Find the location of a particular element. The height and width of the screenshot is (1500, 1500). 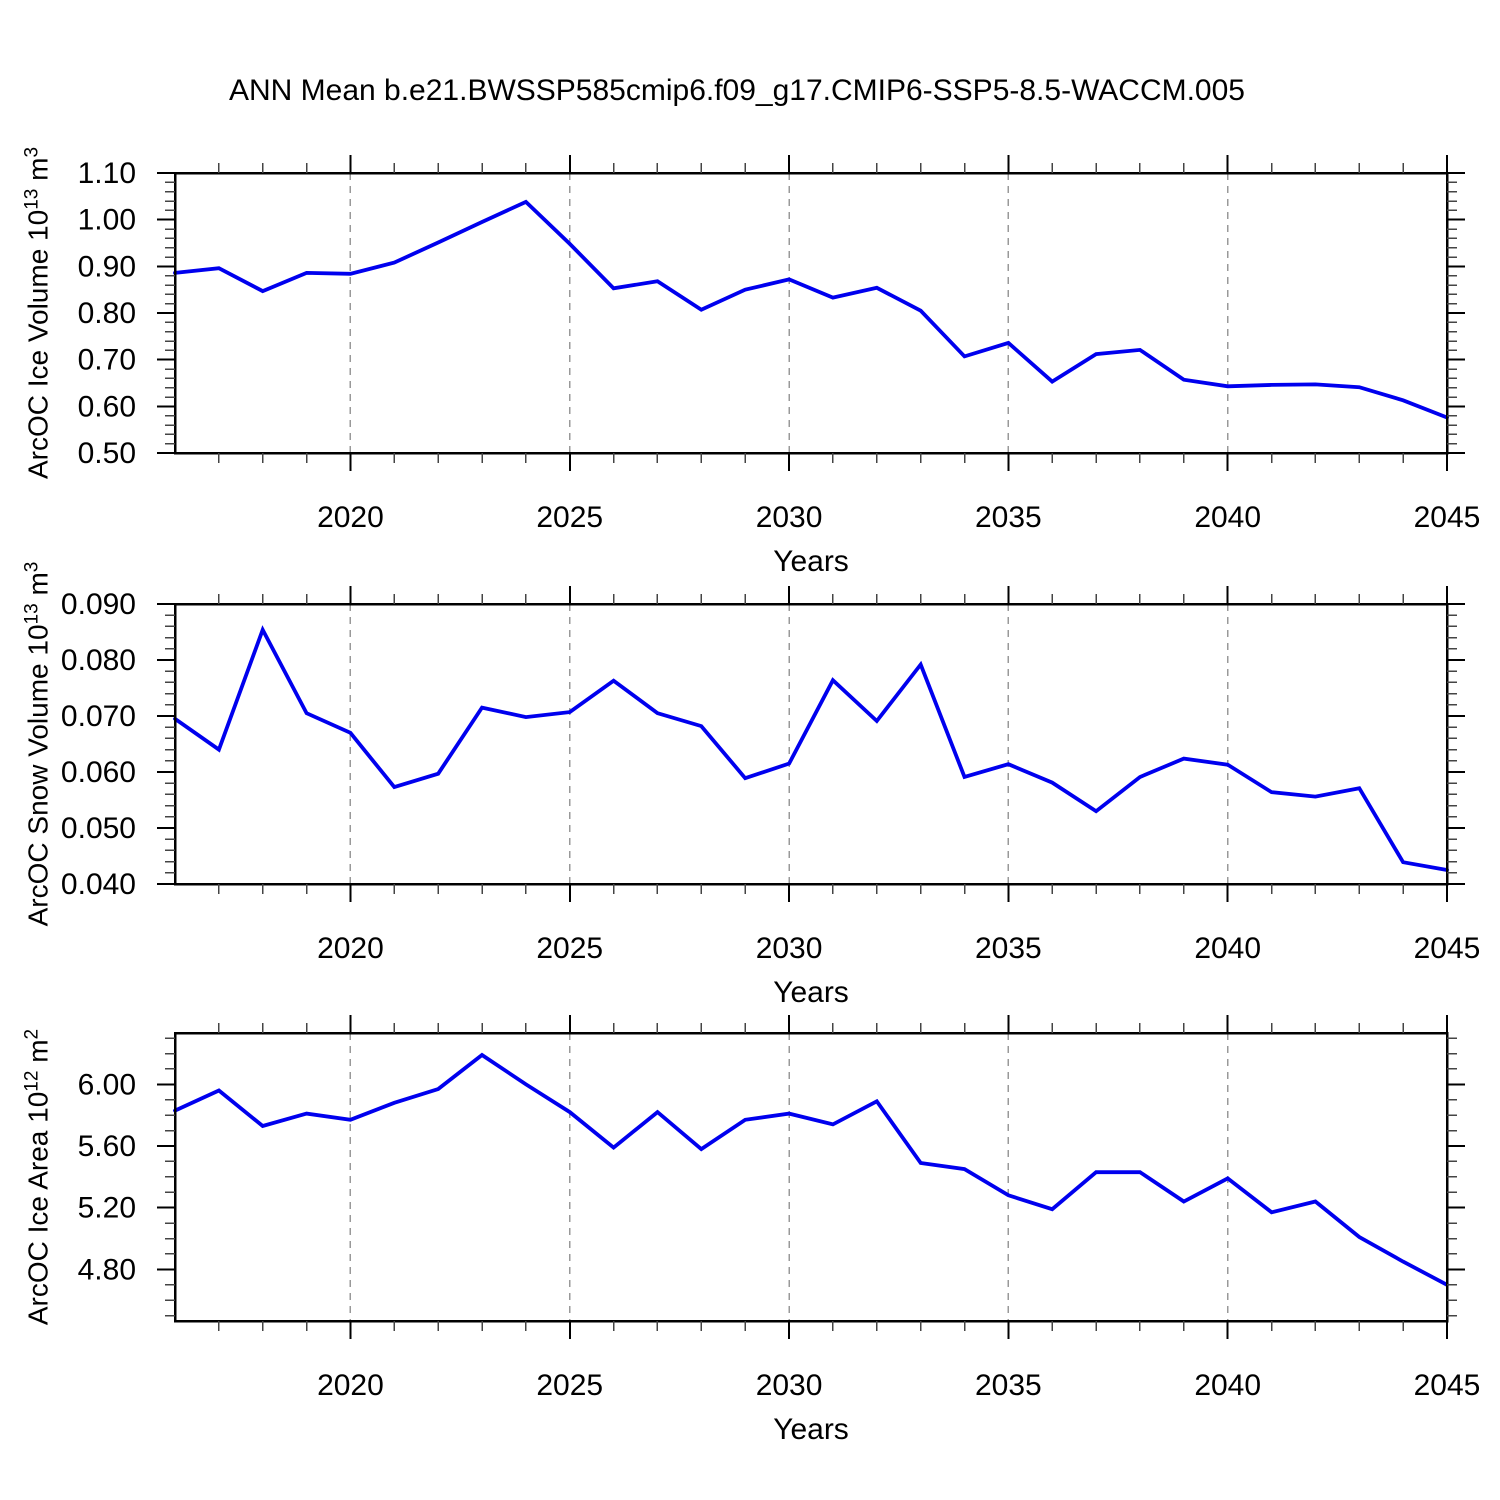

series-line-snow-volume is located at coordinates (811, 748).